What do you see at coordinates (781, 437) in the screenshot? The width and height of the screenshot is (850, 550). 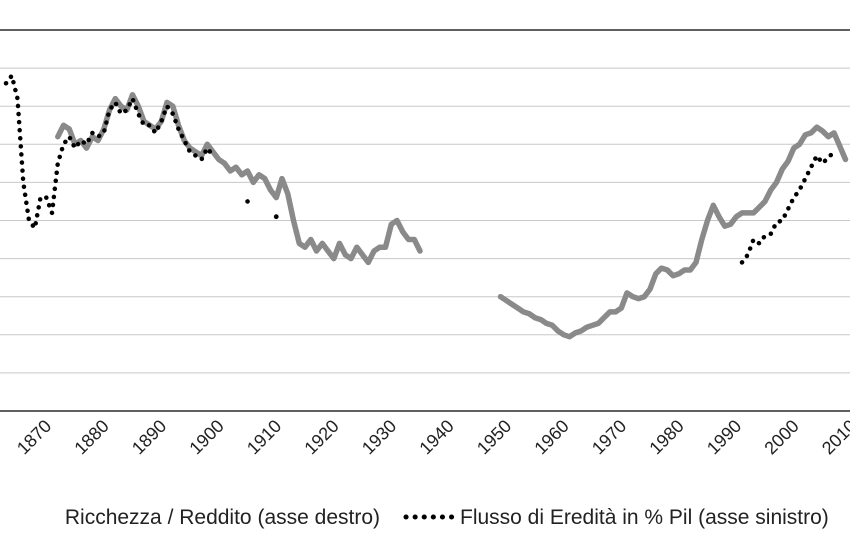 I see `x-tick-label: 2000` at bounding box center [781, 437].